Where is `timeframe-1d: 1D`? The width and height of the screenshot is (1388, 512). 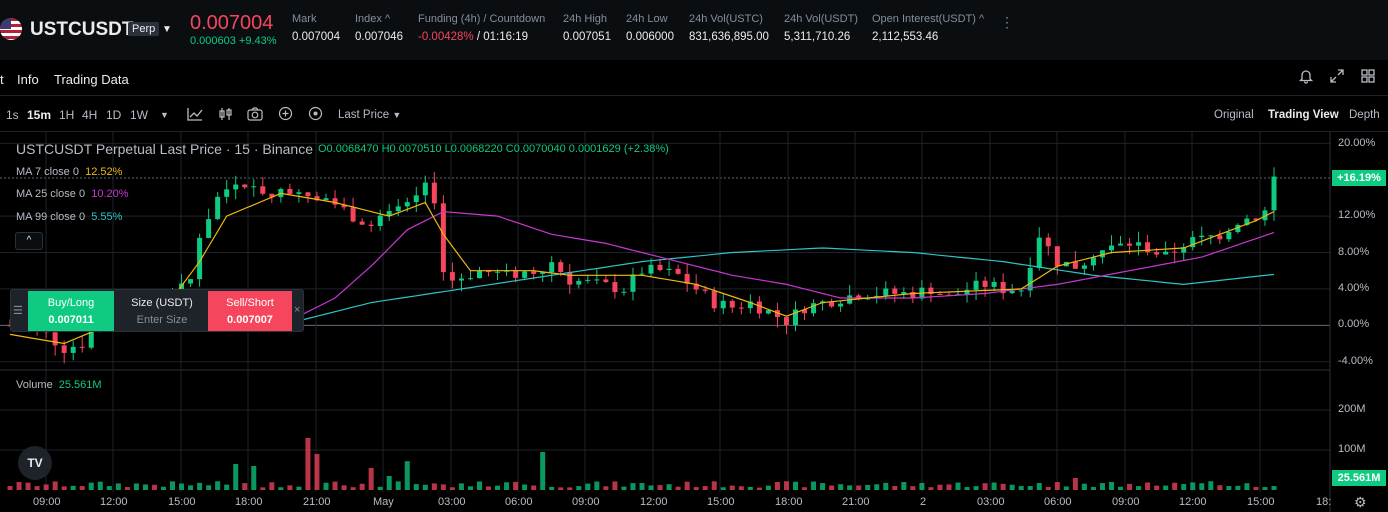
timeframe-1d: 1D is located at coordinates (114, 115).